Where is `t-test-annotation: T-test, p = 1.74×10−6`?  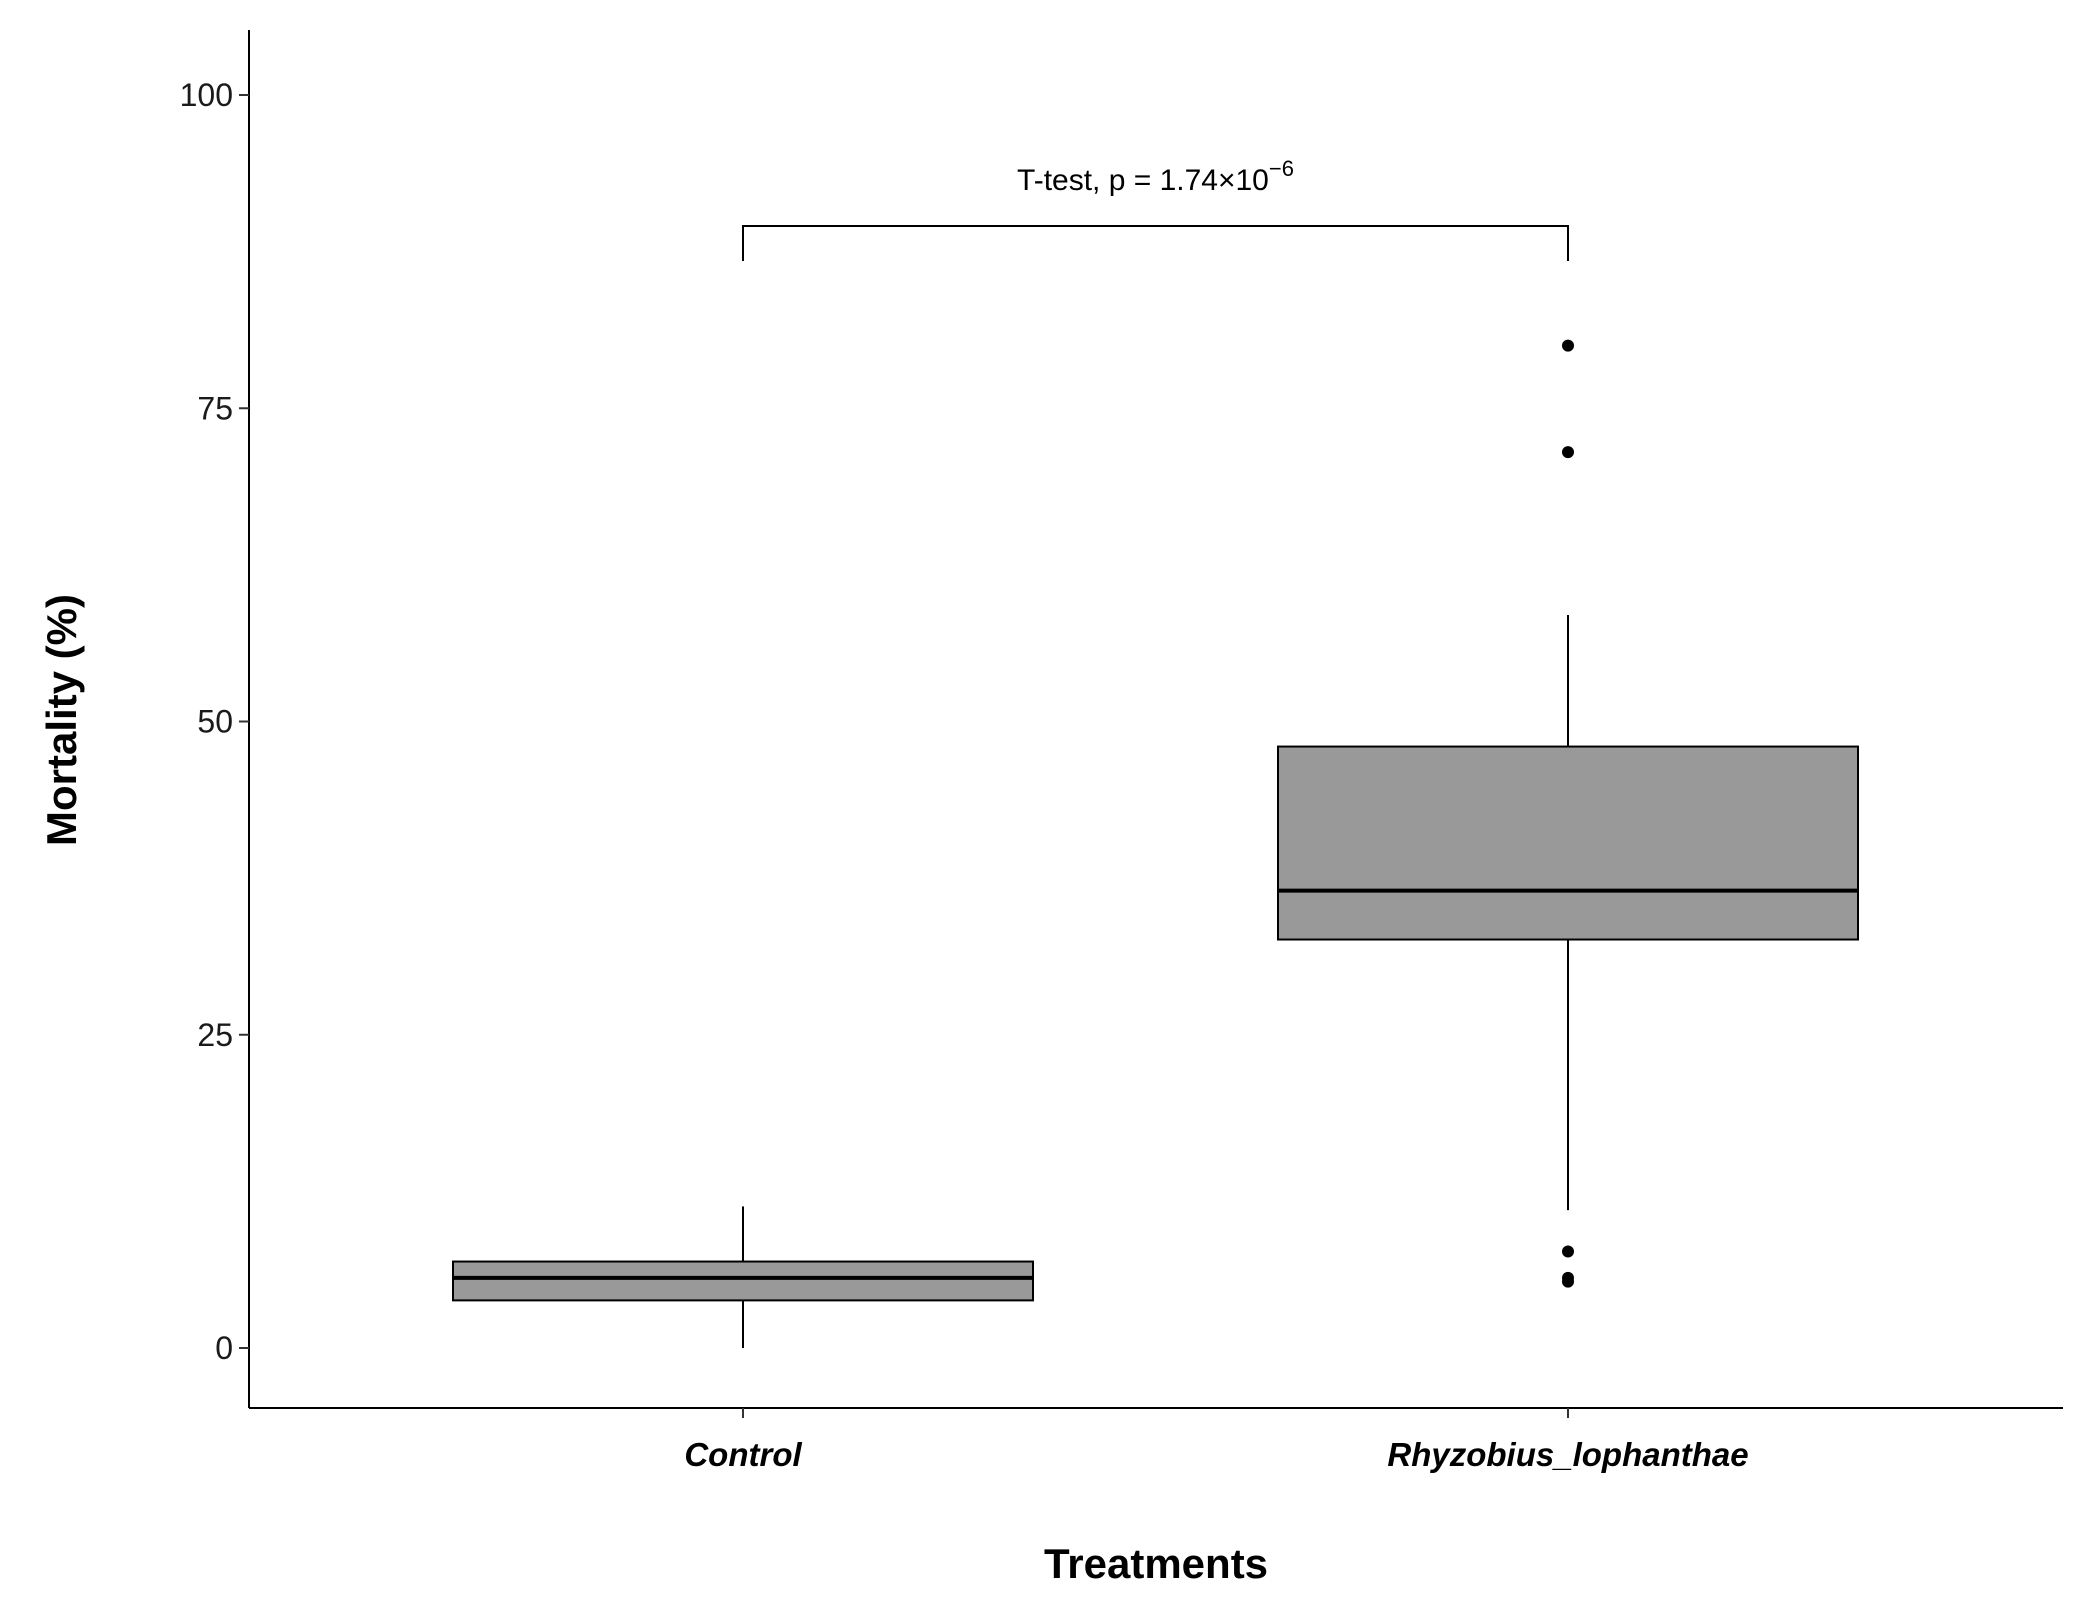 t-test-annotation: T-test, p = 1.74×10−6 is located at coordinates (1155, 176).